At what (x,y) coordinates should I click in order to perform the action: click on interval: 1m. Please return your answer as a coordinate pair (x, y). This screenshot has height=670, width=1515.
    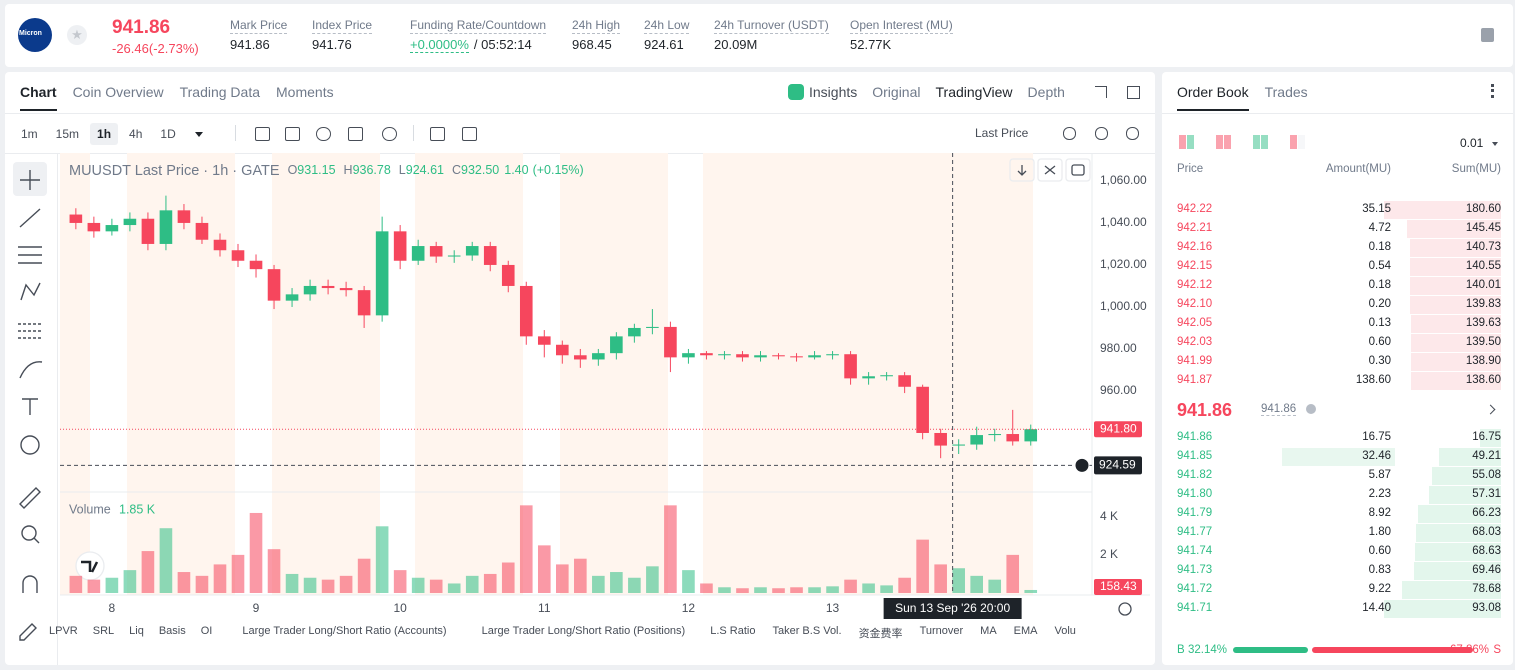
    Looking at the image, I should click on (29, 134).